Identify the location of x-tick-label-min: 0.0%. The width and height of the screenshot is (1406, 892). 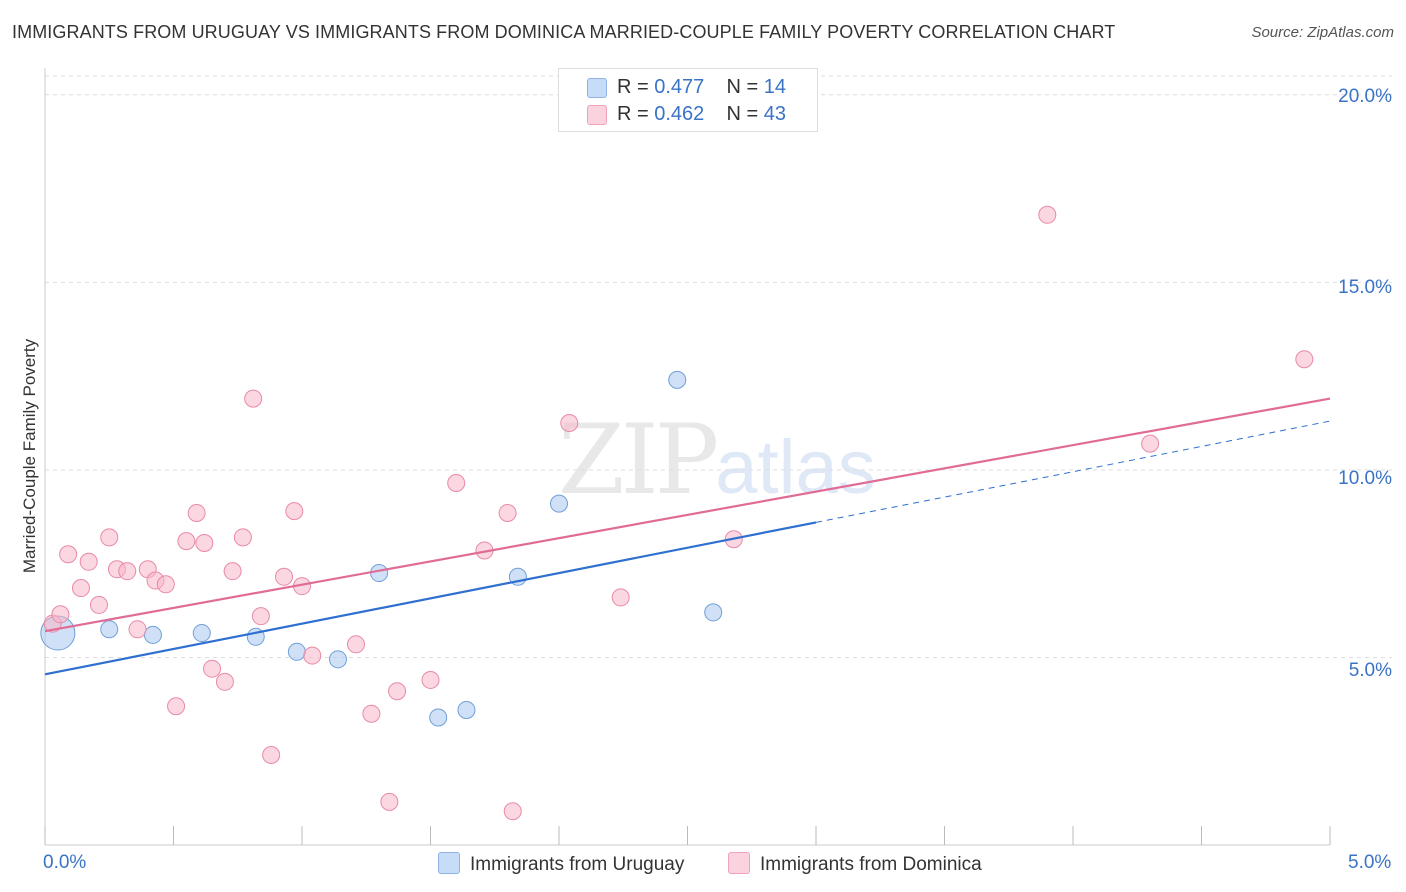
(65, 862).